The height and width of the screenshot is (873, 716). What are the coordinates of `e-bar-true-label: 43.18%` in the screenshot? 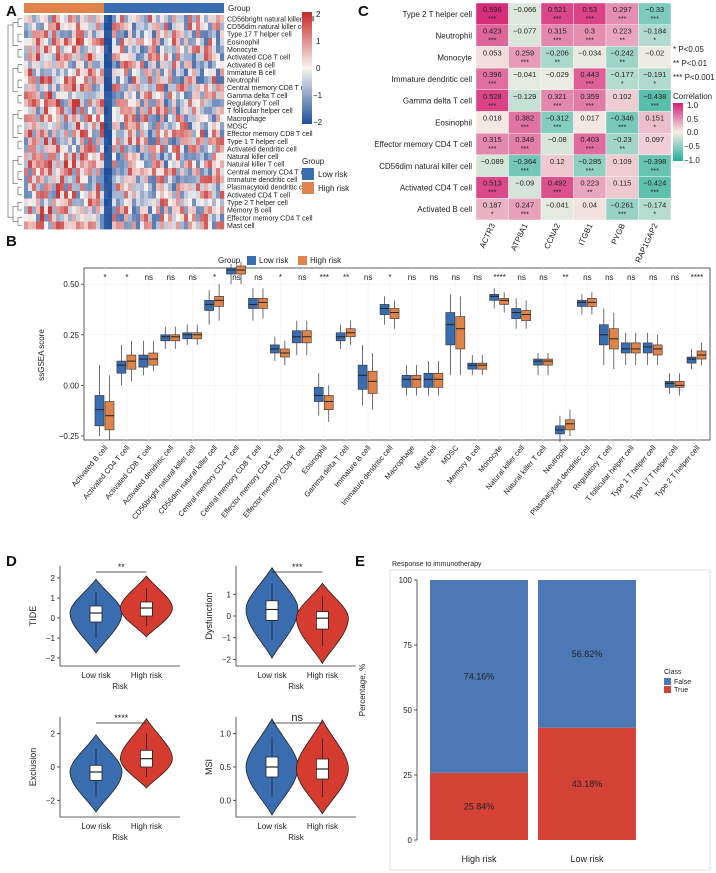 It's located at (587, 784).